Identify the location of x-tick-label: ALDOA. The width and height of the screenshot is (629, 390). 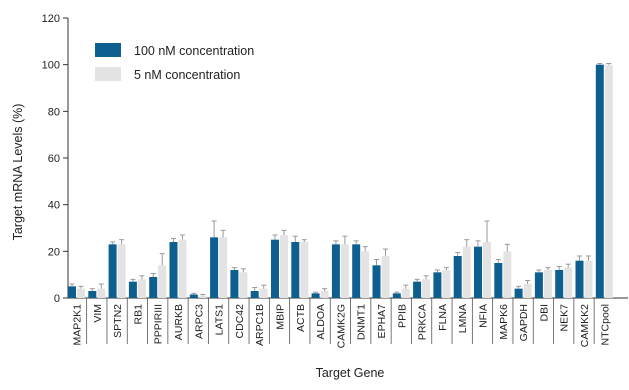
(321, 322).